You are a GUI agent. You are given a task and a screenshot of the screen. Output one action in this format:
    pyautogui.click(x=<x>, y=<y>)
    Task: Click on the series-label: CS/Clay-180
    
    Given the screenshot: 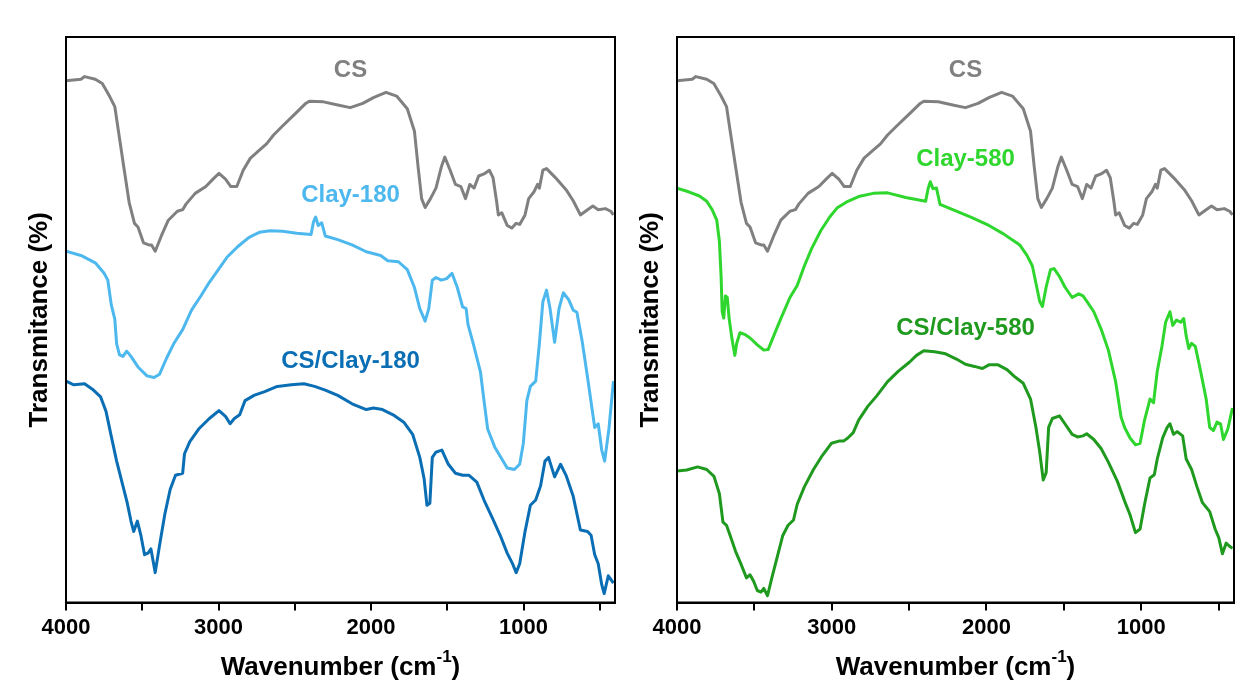 What is the action you would take?
    pyautogui.click(x=350, y=360)
    